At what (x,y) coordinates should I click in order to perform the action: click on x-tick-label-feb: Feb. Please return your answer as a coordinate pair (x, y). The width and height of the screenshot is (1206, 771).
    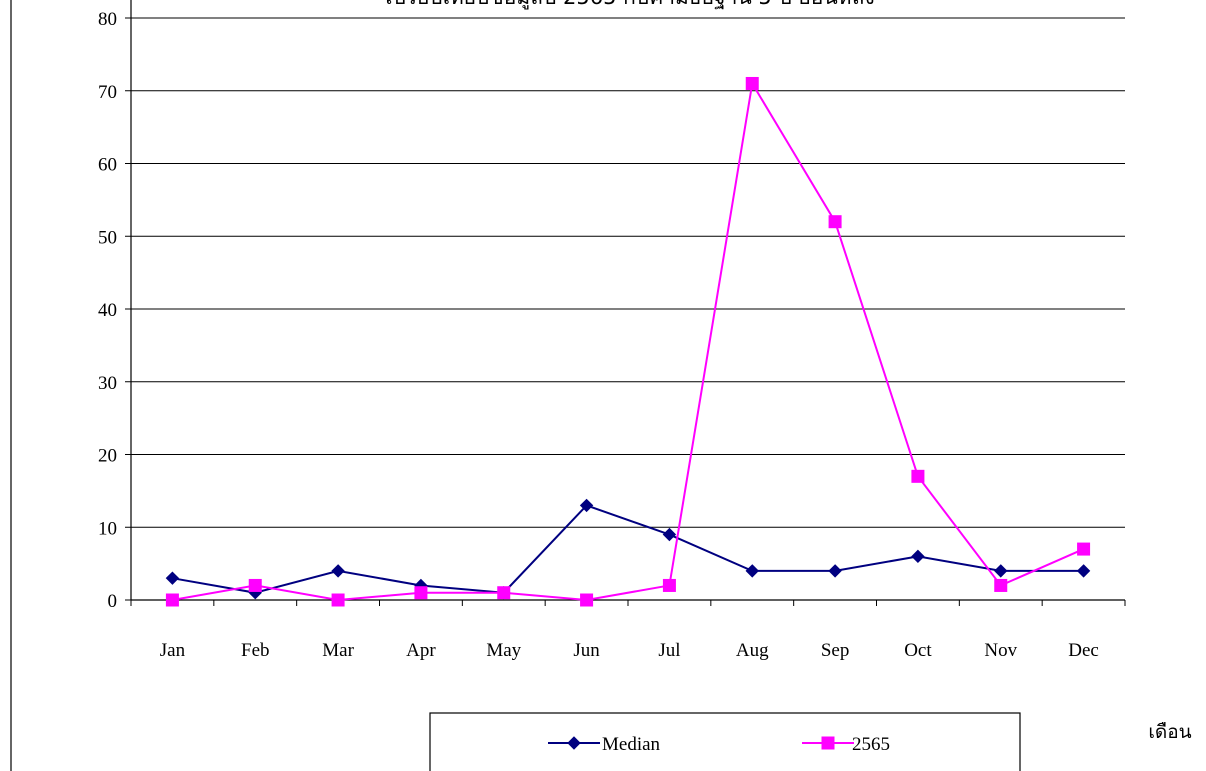
    Looking at the image, I should click on (255, 650).